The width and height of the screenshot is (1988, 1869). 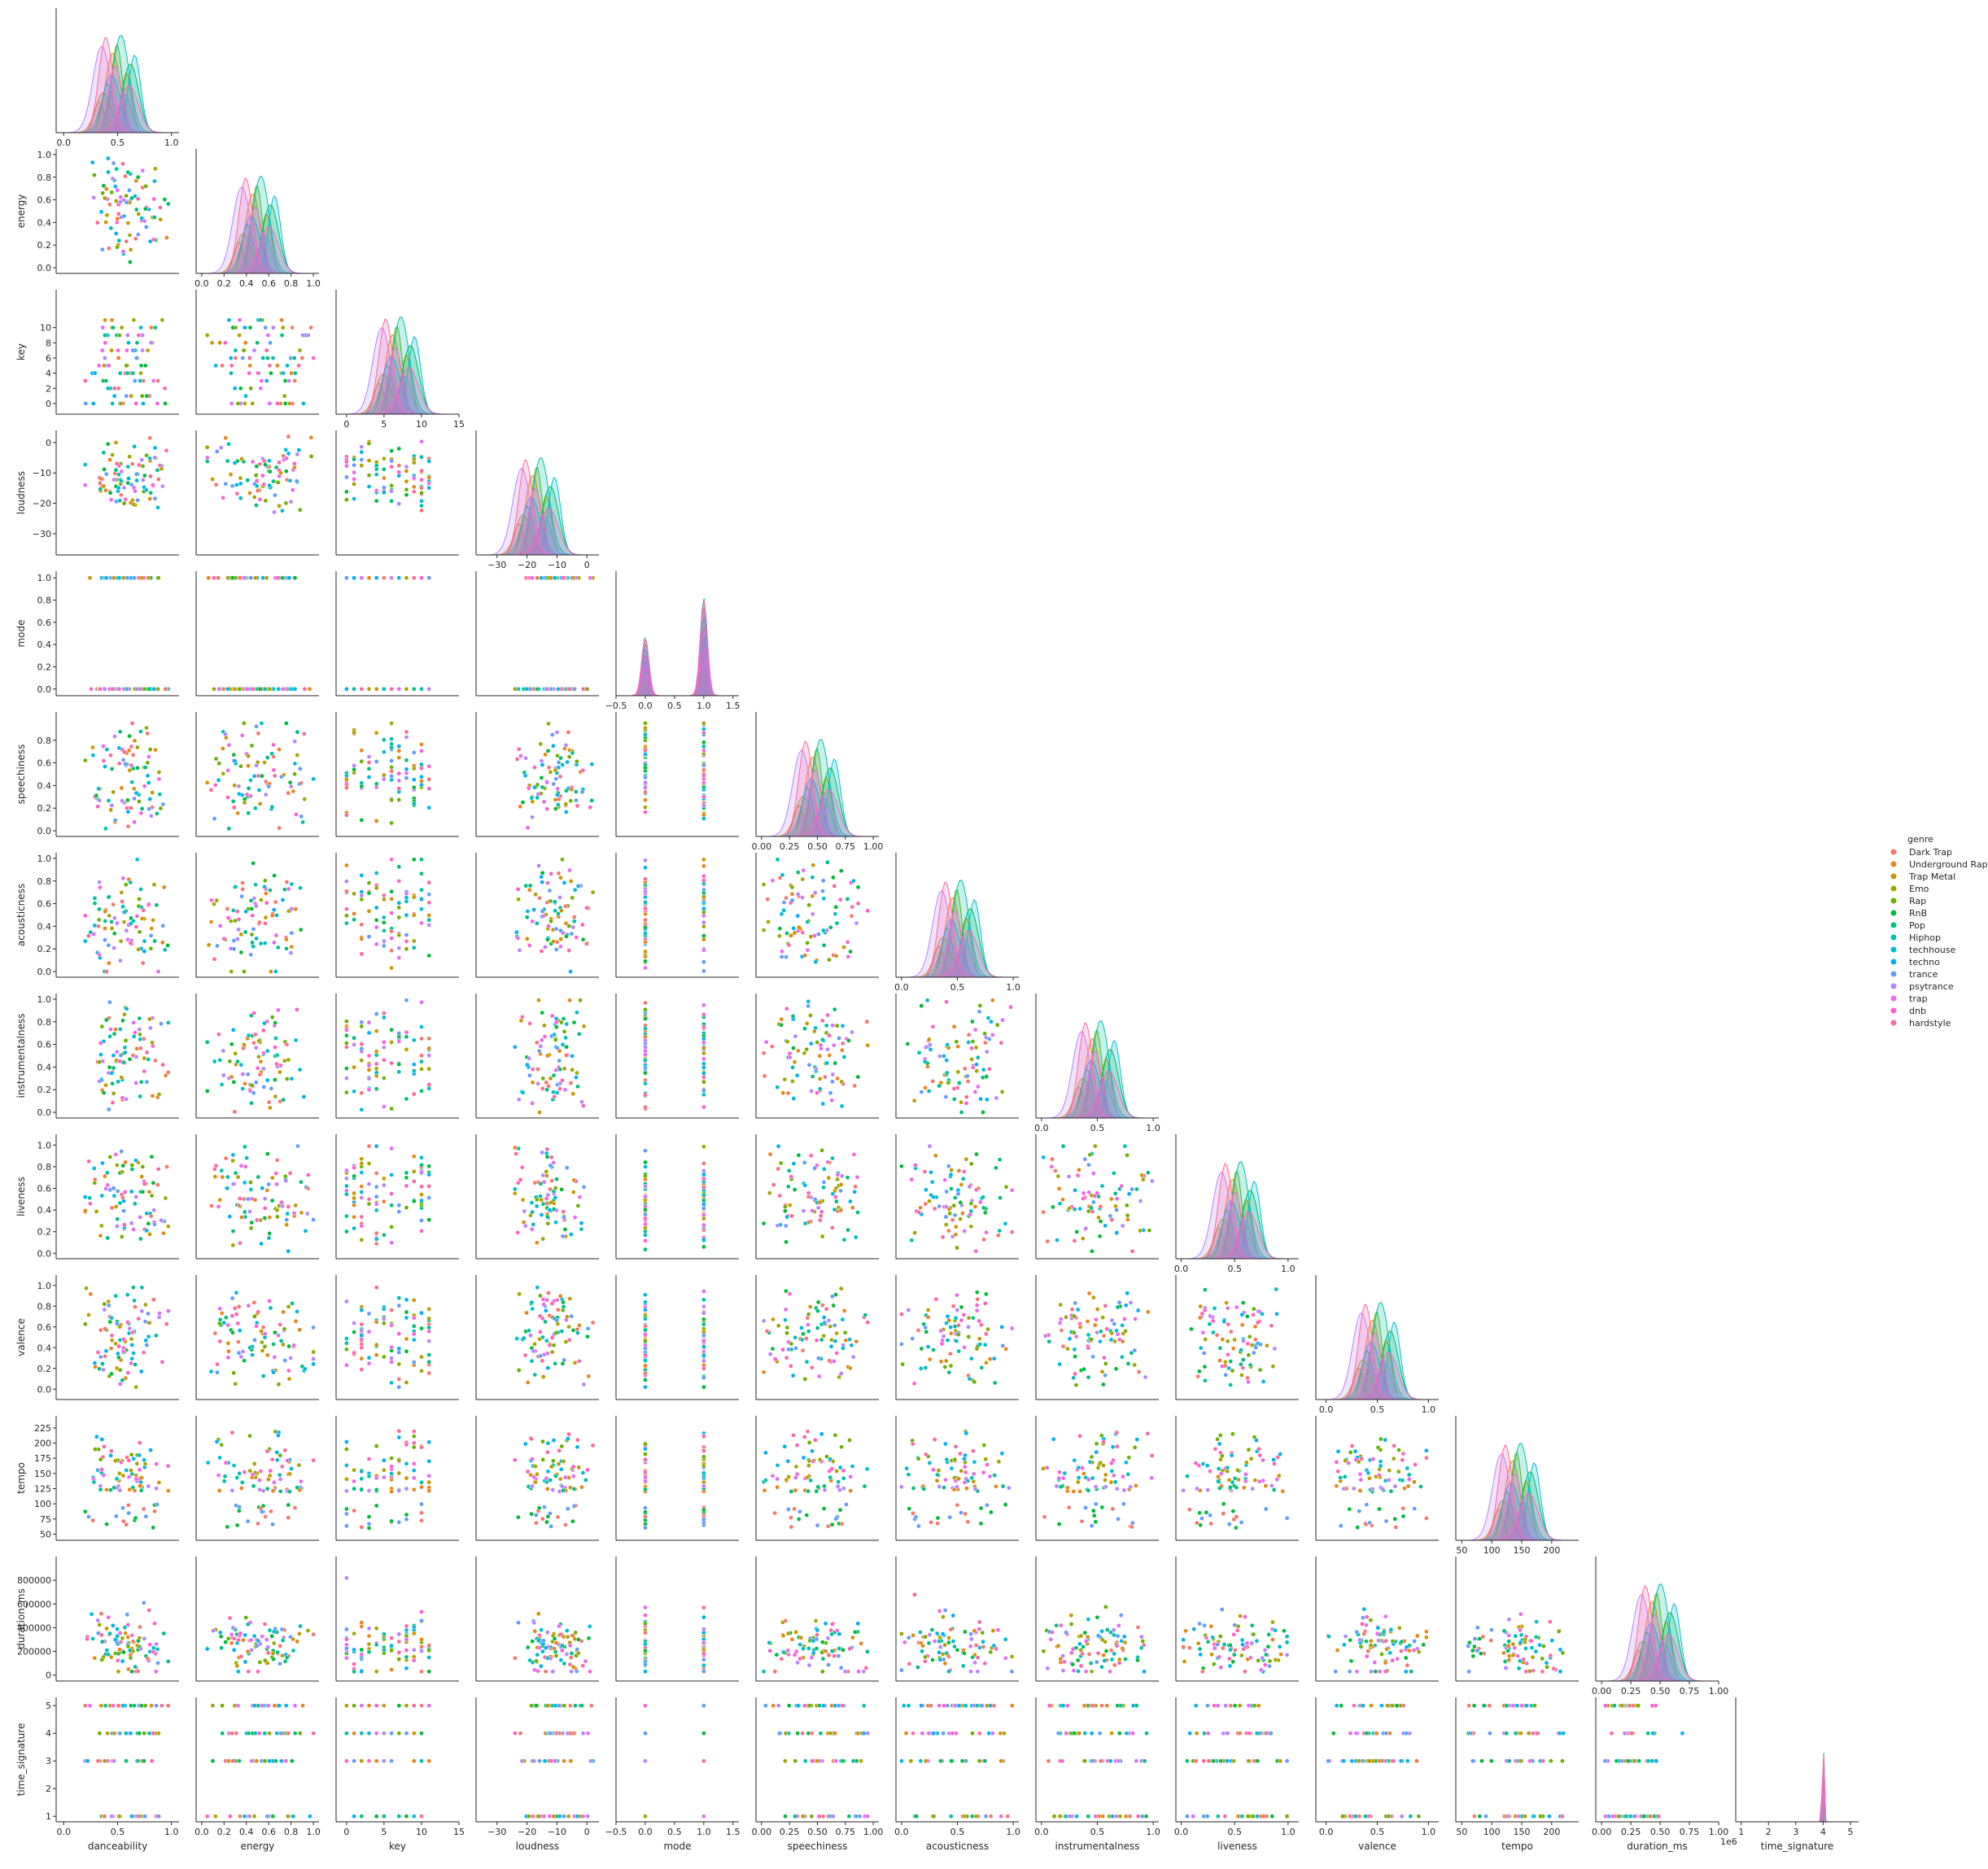 What do you see at coordinates (616, 706) in the screenshot?
I see `x-tick-label: −0.5` at bounding box center [616, 706].